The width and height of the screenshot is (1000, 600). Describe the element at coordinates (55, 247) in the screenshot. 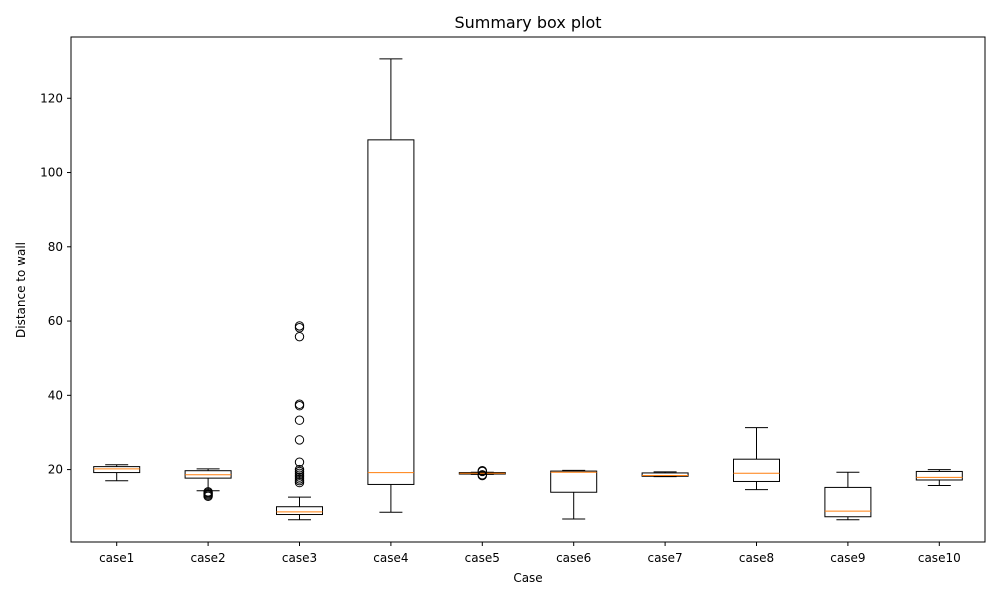

I see `y-tick-label: 80` at that location.